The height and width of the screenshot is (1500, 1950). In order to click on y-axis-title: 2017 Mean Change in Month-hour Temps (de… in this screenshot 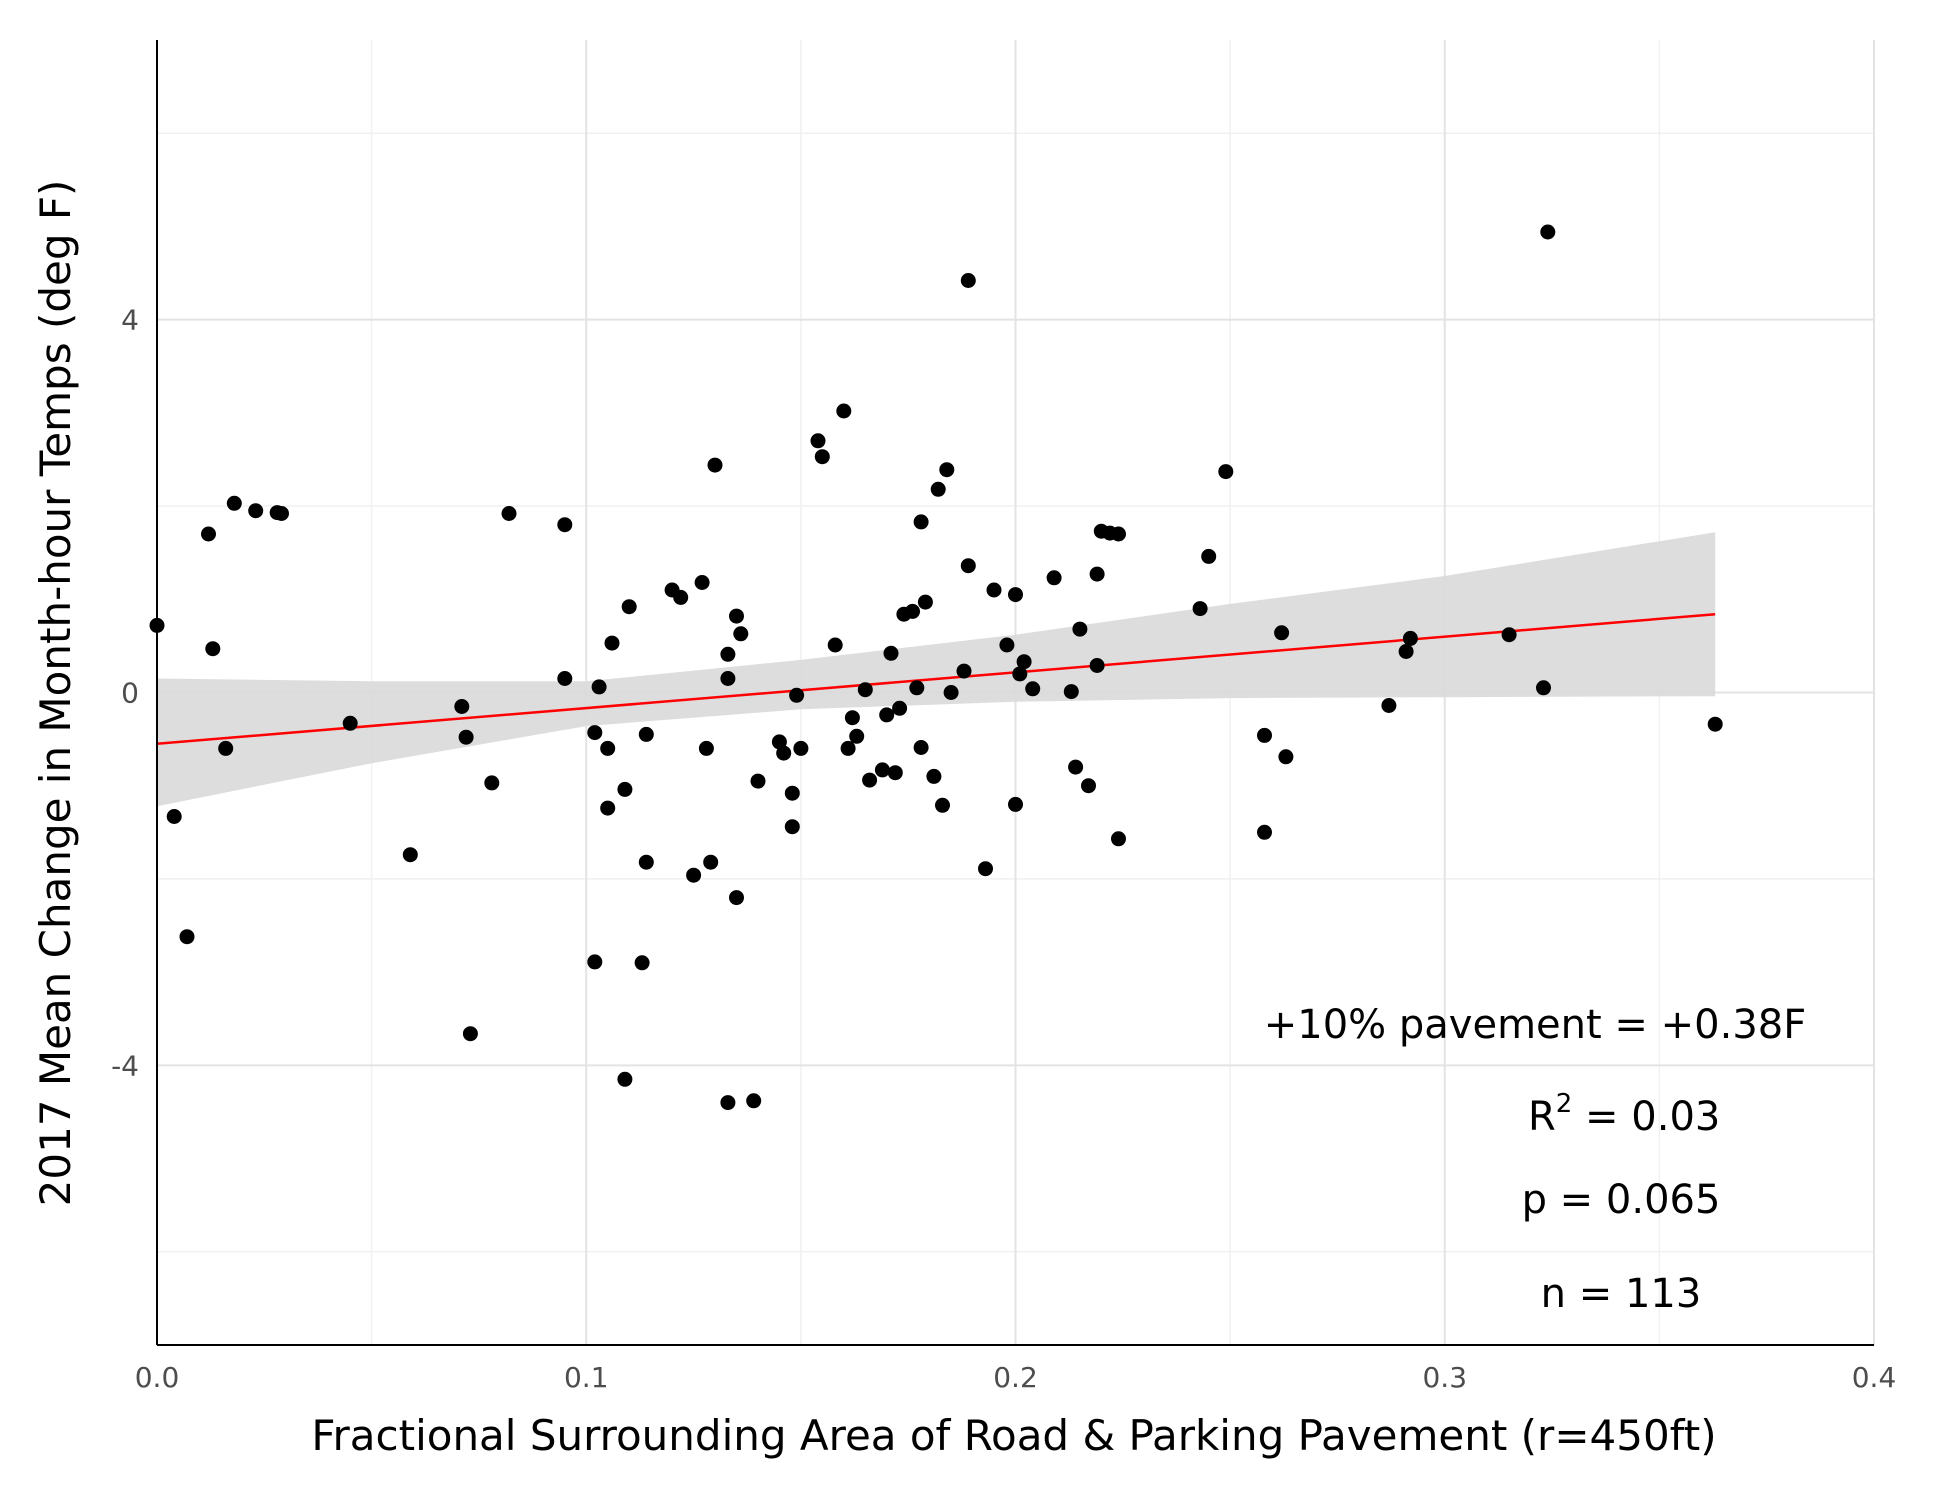, I will do `click(55, 693)`.